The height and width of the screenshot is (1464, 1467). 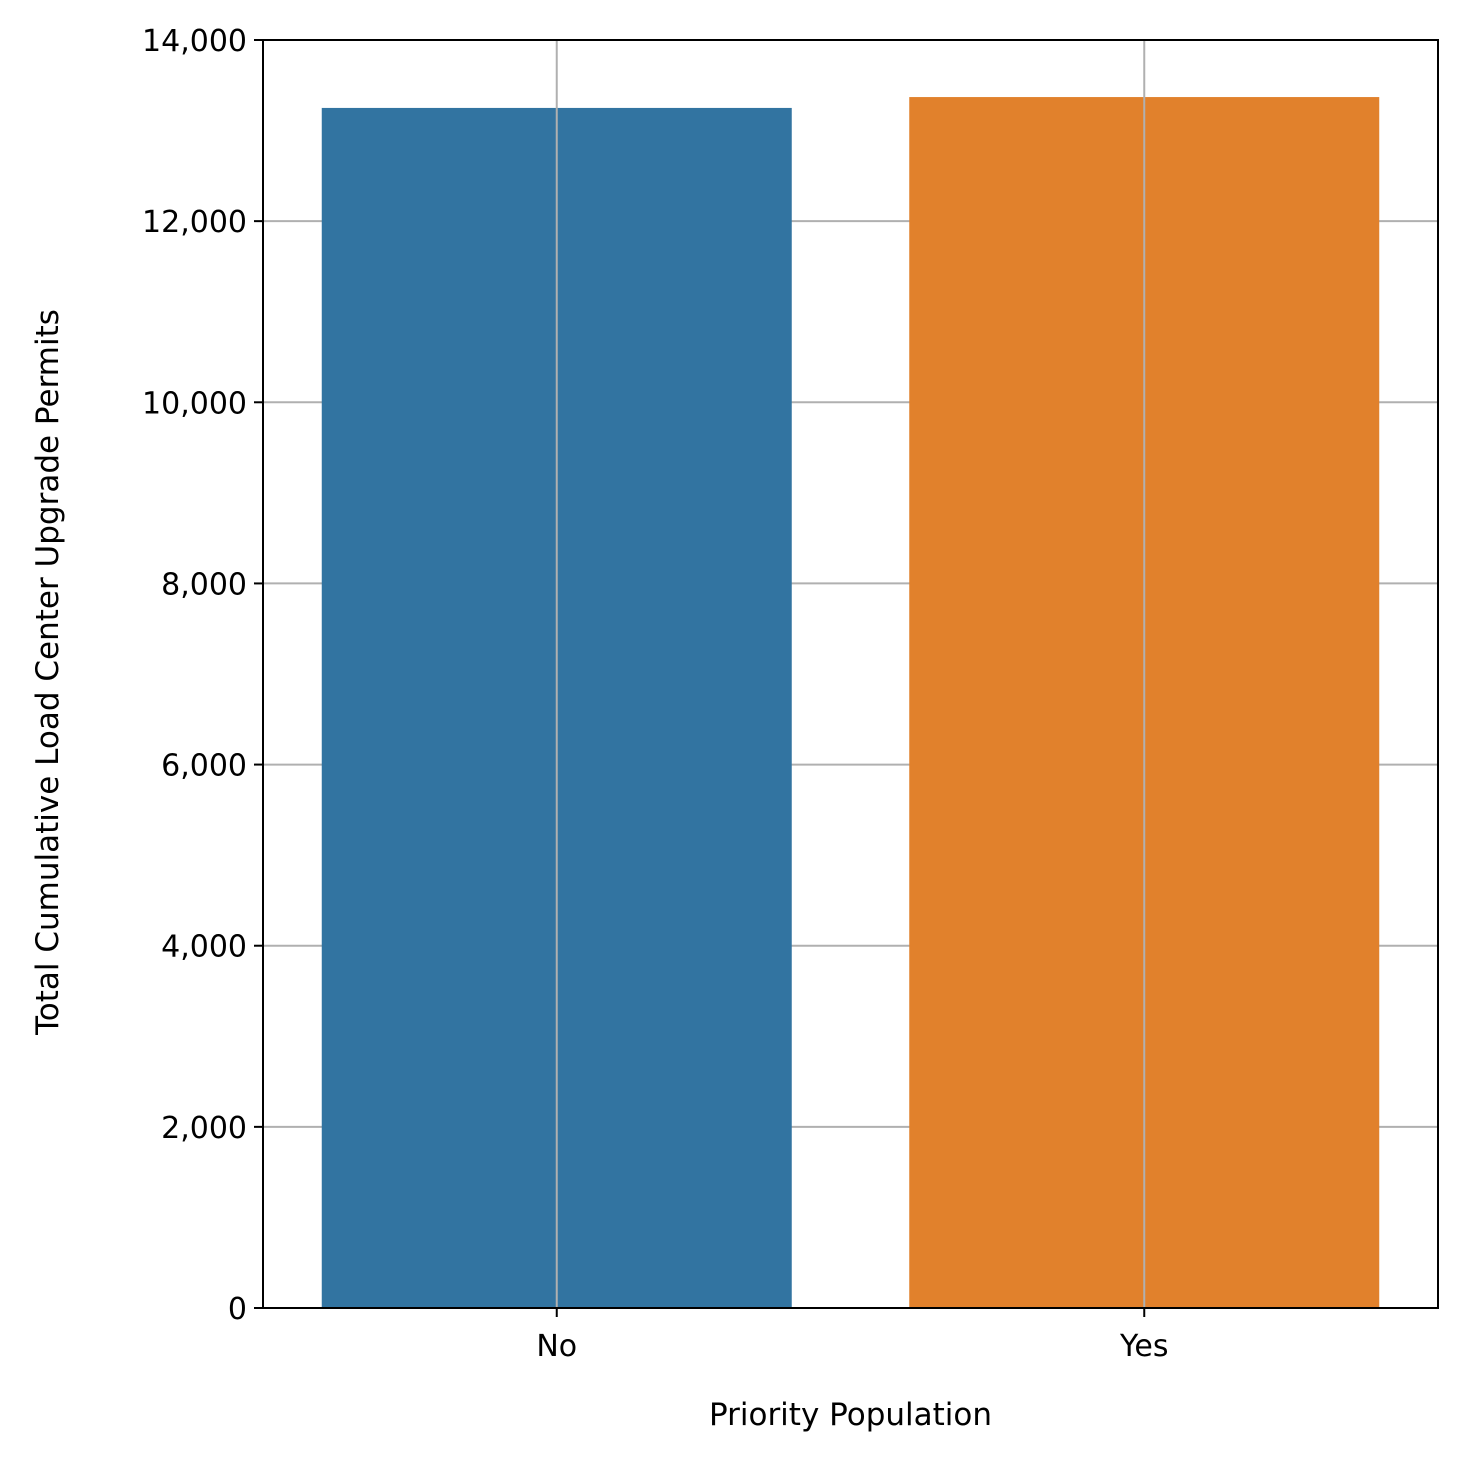 I want to click on y-tick-label: 14,000, so click(x=194, y=41).